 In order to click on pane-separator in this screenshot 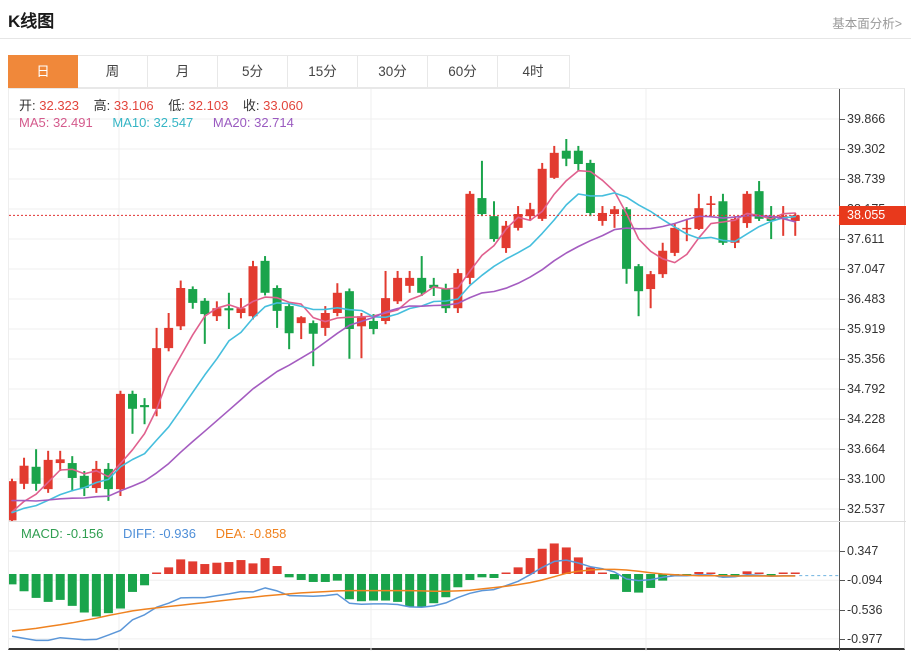, I will do `click(457, 521)`.